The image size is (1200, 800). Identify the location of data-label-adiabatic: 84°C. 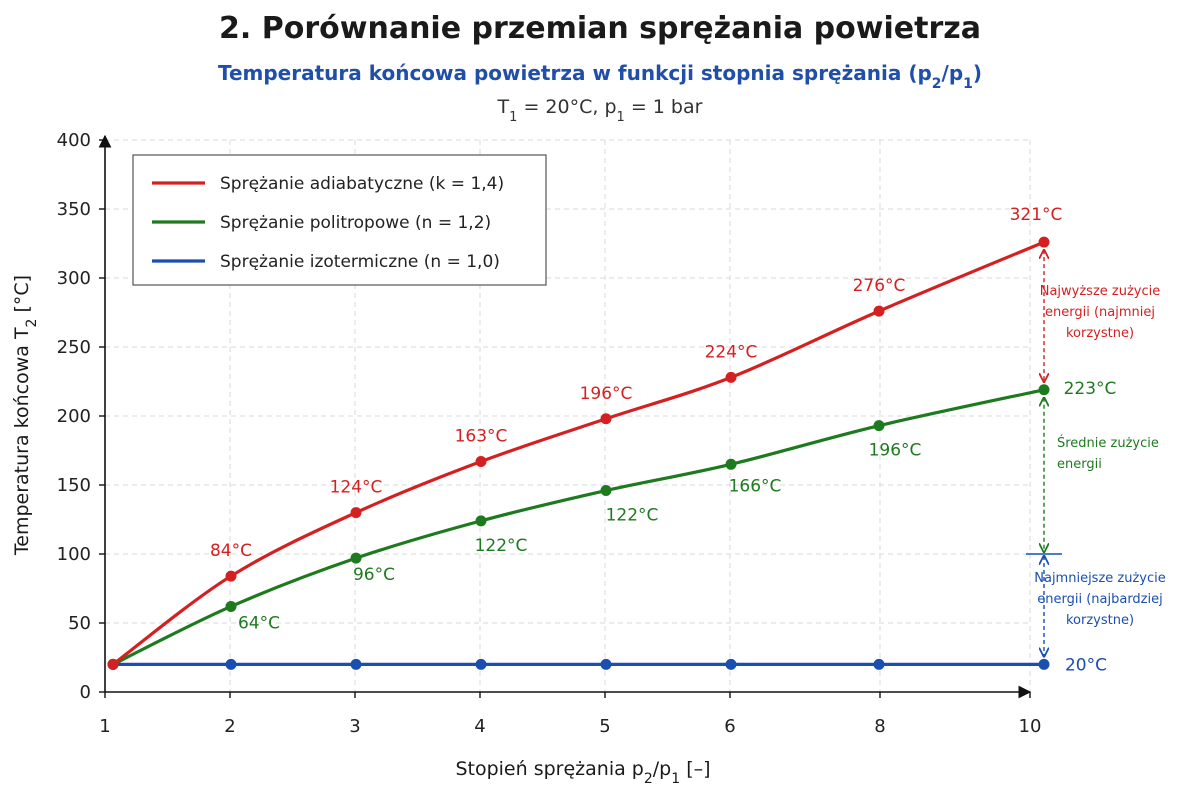
(231, 551).